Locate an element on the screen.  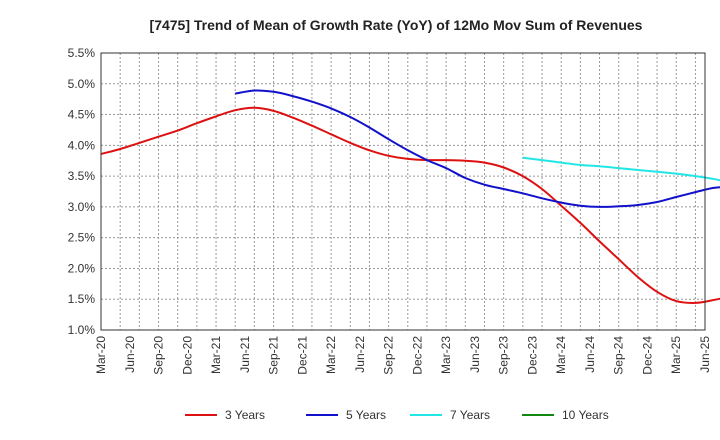
x-tick-label: Mar-25 is located at coordinates (676, 355).